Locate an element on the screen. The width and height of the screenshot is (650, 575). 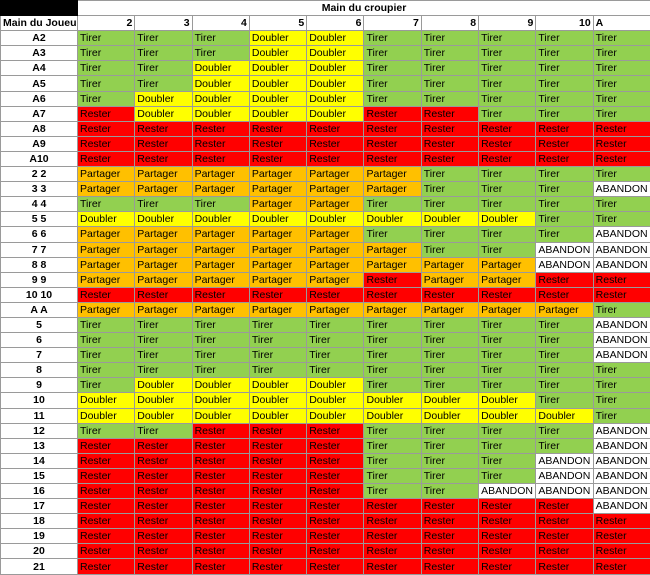
dealer-card-header: 3 is located at coordinates (163, 23).